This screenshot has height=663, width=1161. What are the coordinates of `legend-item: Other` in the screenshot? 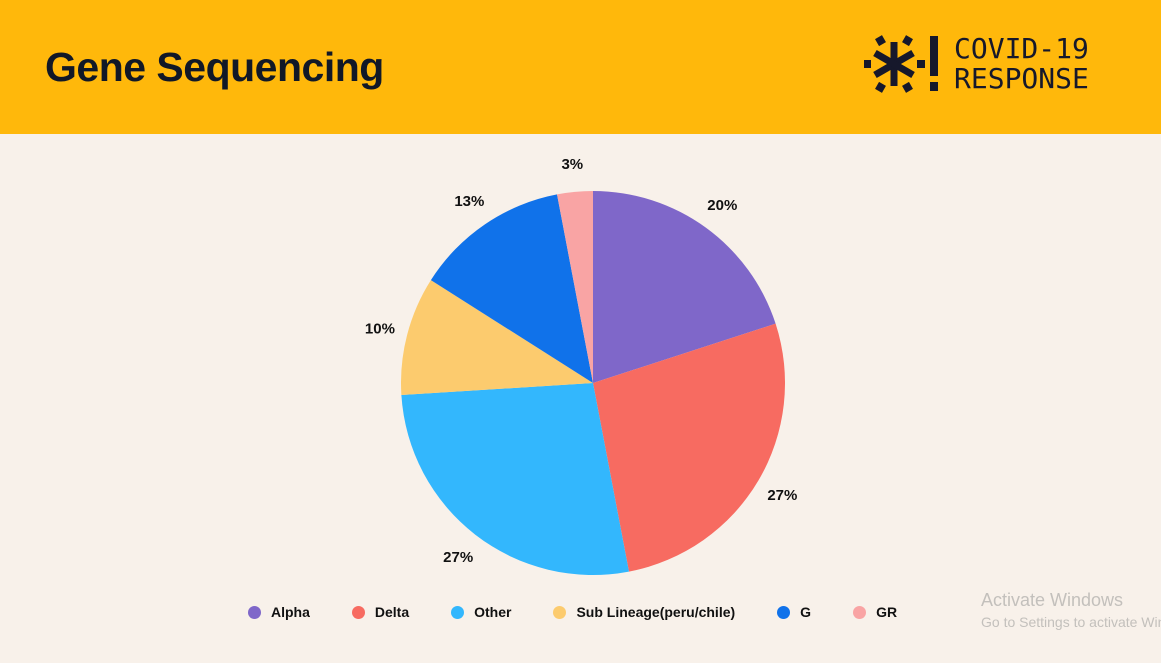 It's located at (481, 612).